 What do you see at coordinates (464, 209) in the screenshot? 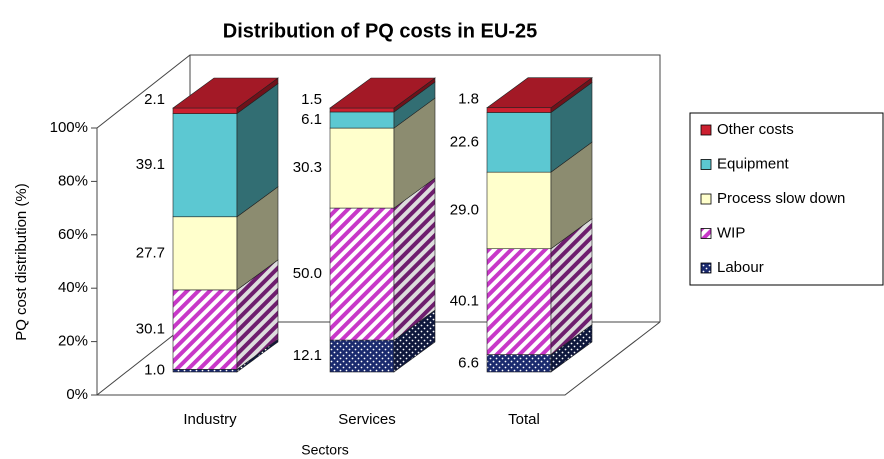
I see `data-label: 29.0` at bounding box center [464, 209].